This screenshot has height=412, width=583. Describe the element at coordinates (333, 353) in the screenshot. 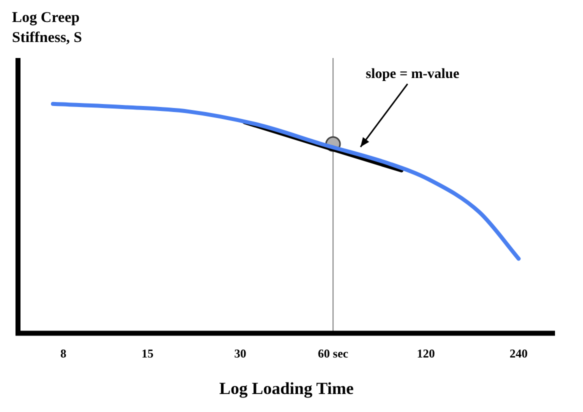

I see `x-tick-label: 60 sec` at that location.